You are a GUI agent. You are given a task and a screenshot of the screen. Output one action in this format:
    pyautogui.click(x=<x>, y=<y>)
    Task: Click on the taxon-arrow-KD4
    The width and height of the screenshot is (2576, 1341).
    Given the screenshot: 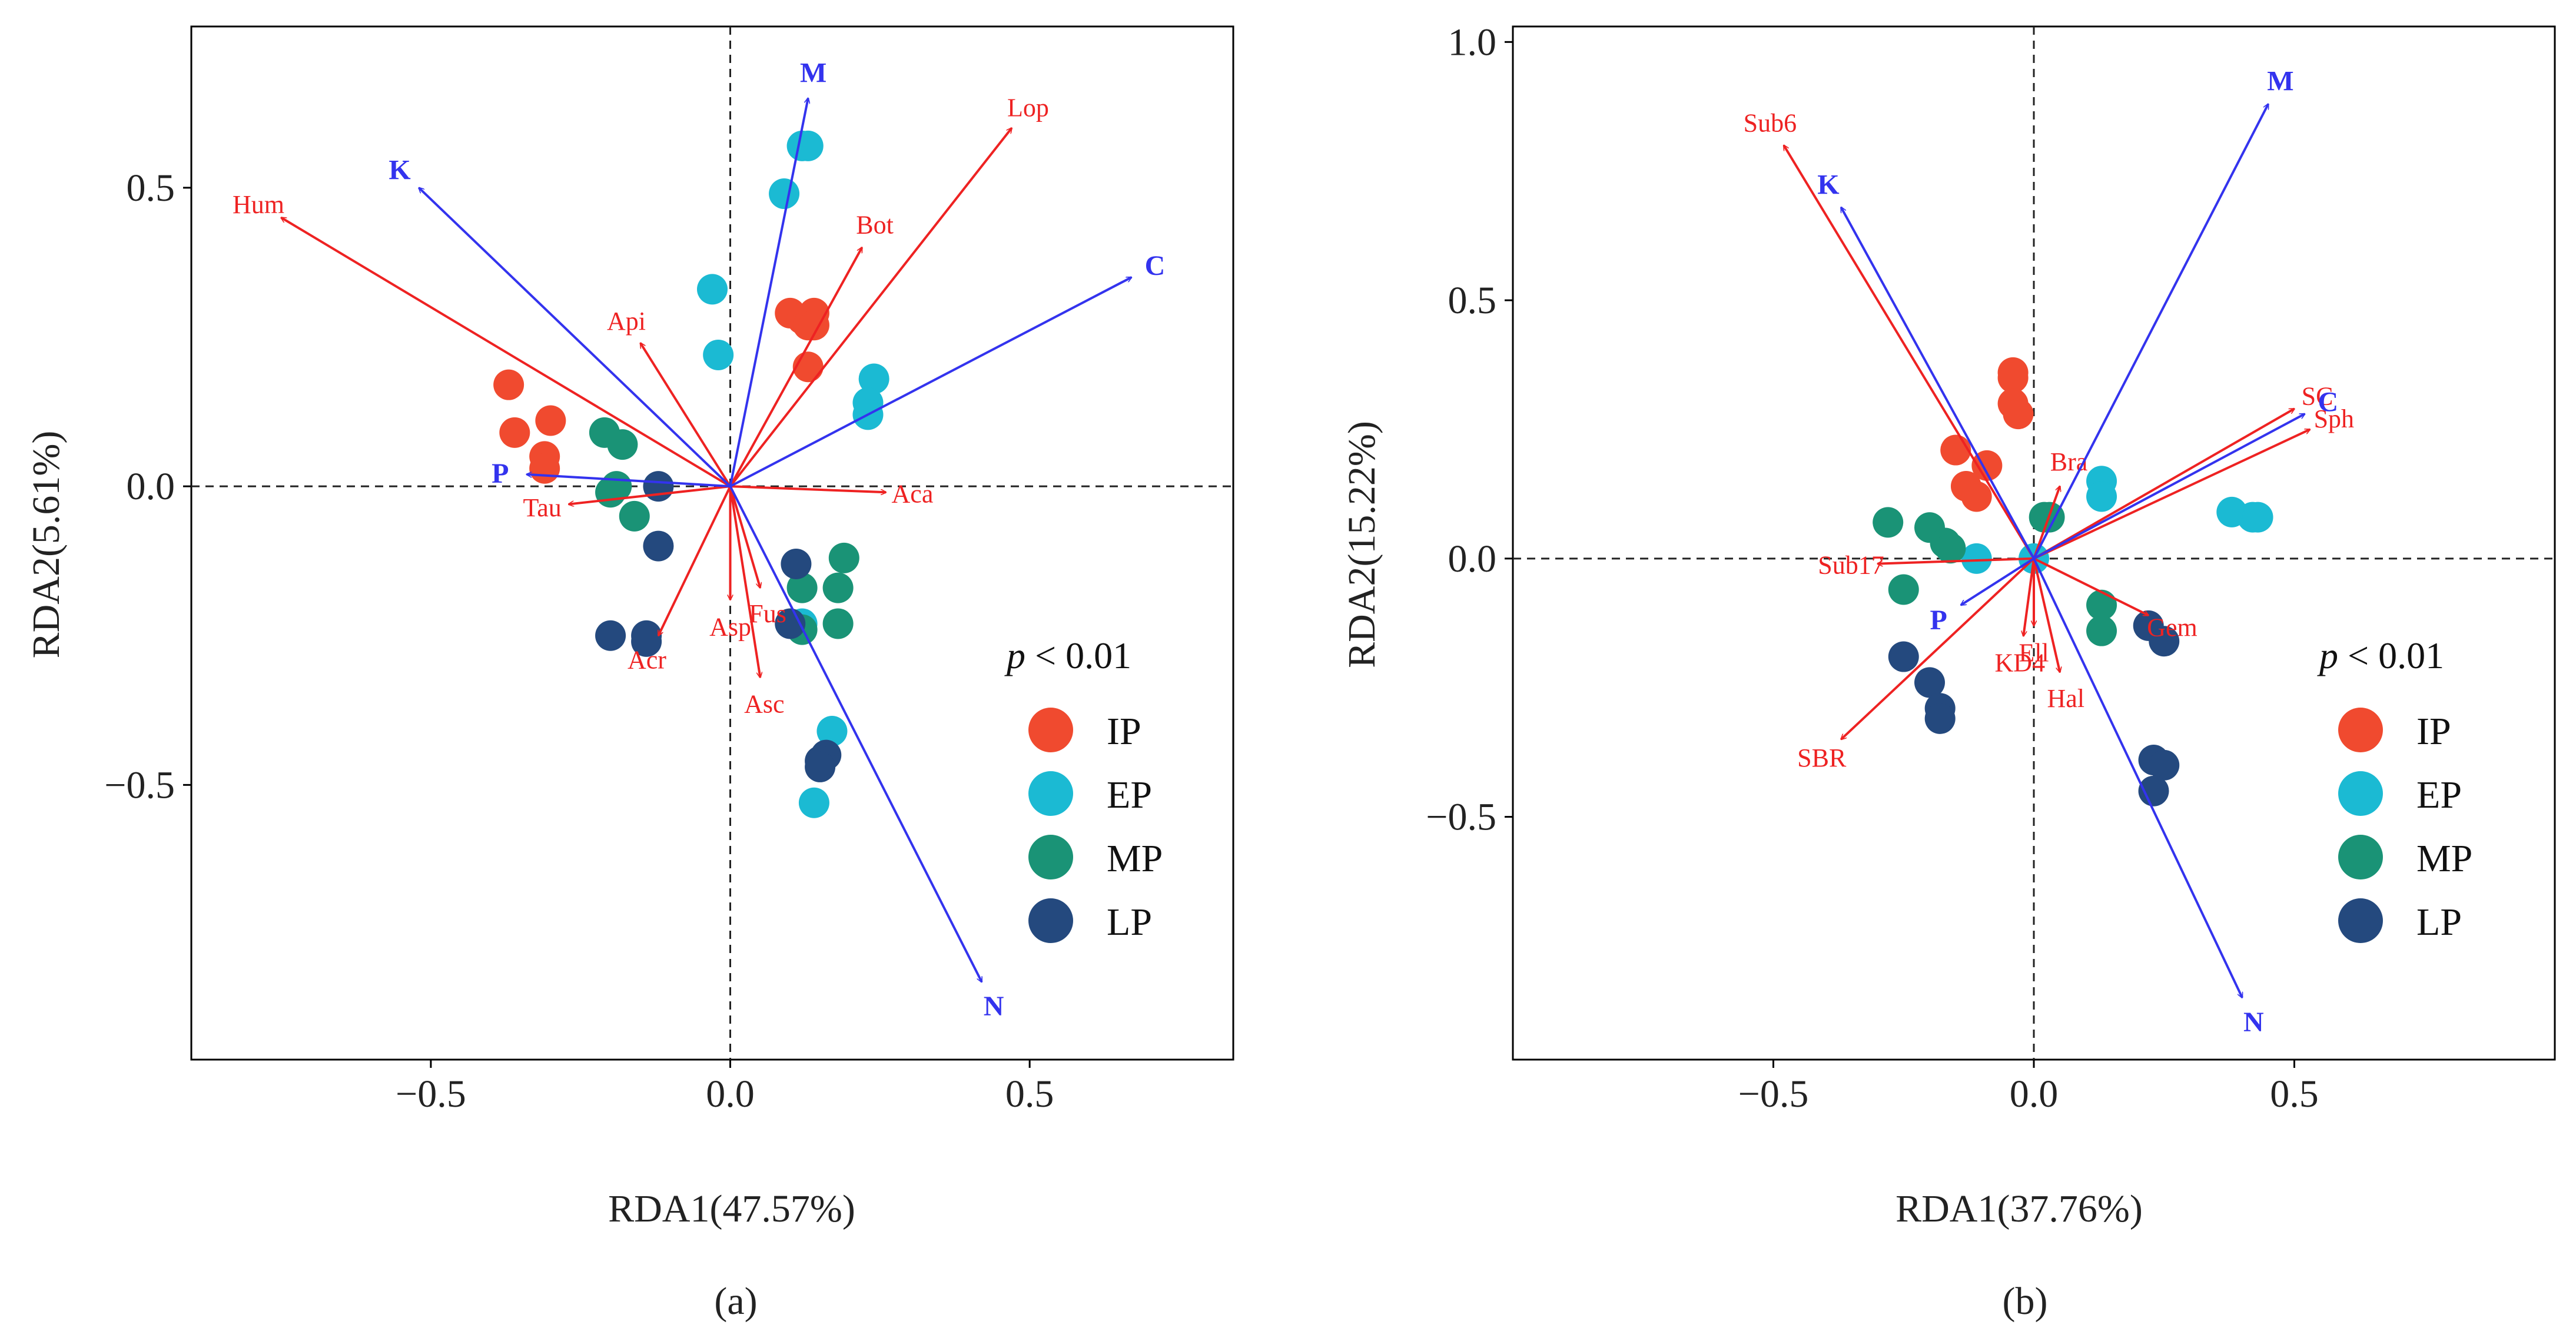 What is the action you would take?
    pyautogui.click(x=2029, y=597)
    